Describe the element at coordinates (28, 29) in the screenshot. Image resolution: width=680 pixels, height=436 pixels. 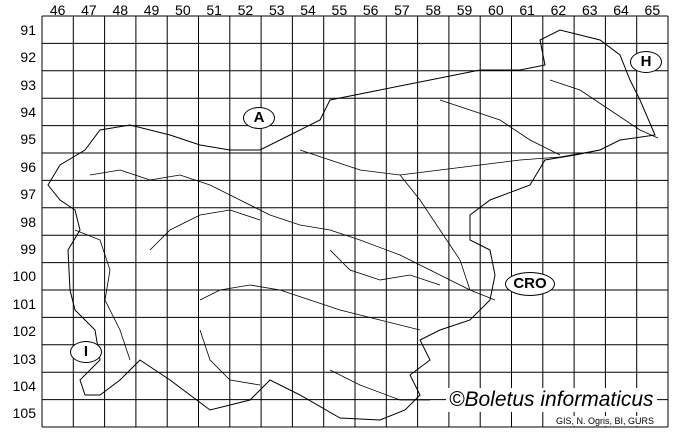
I see `row-label: 91` at that location.